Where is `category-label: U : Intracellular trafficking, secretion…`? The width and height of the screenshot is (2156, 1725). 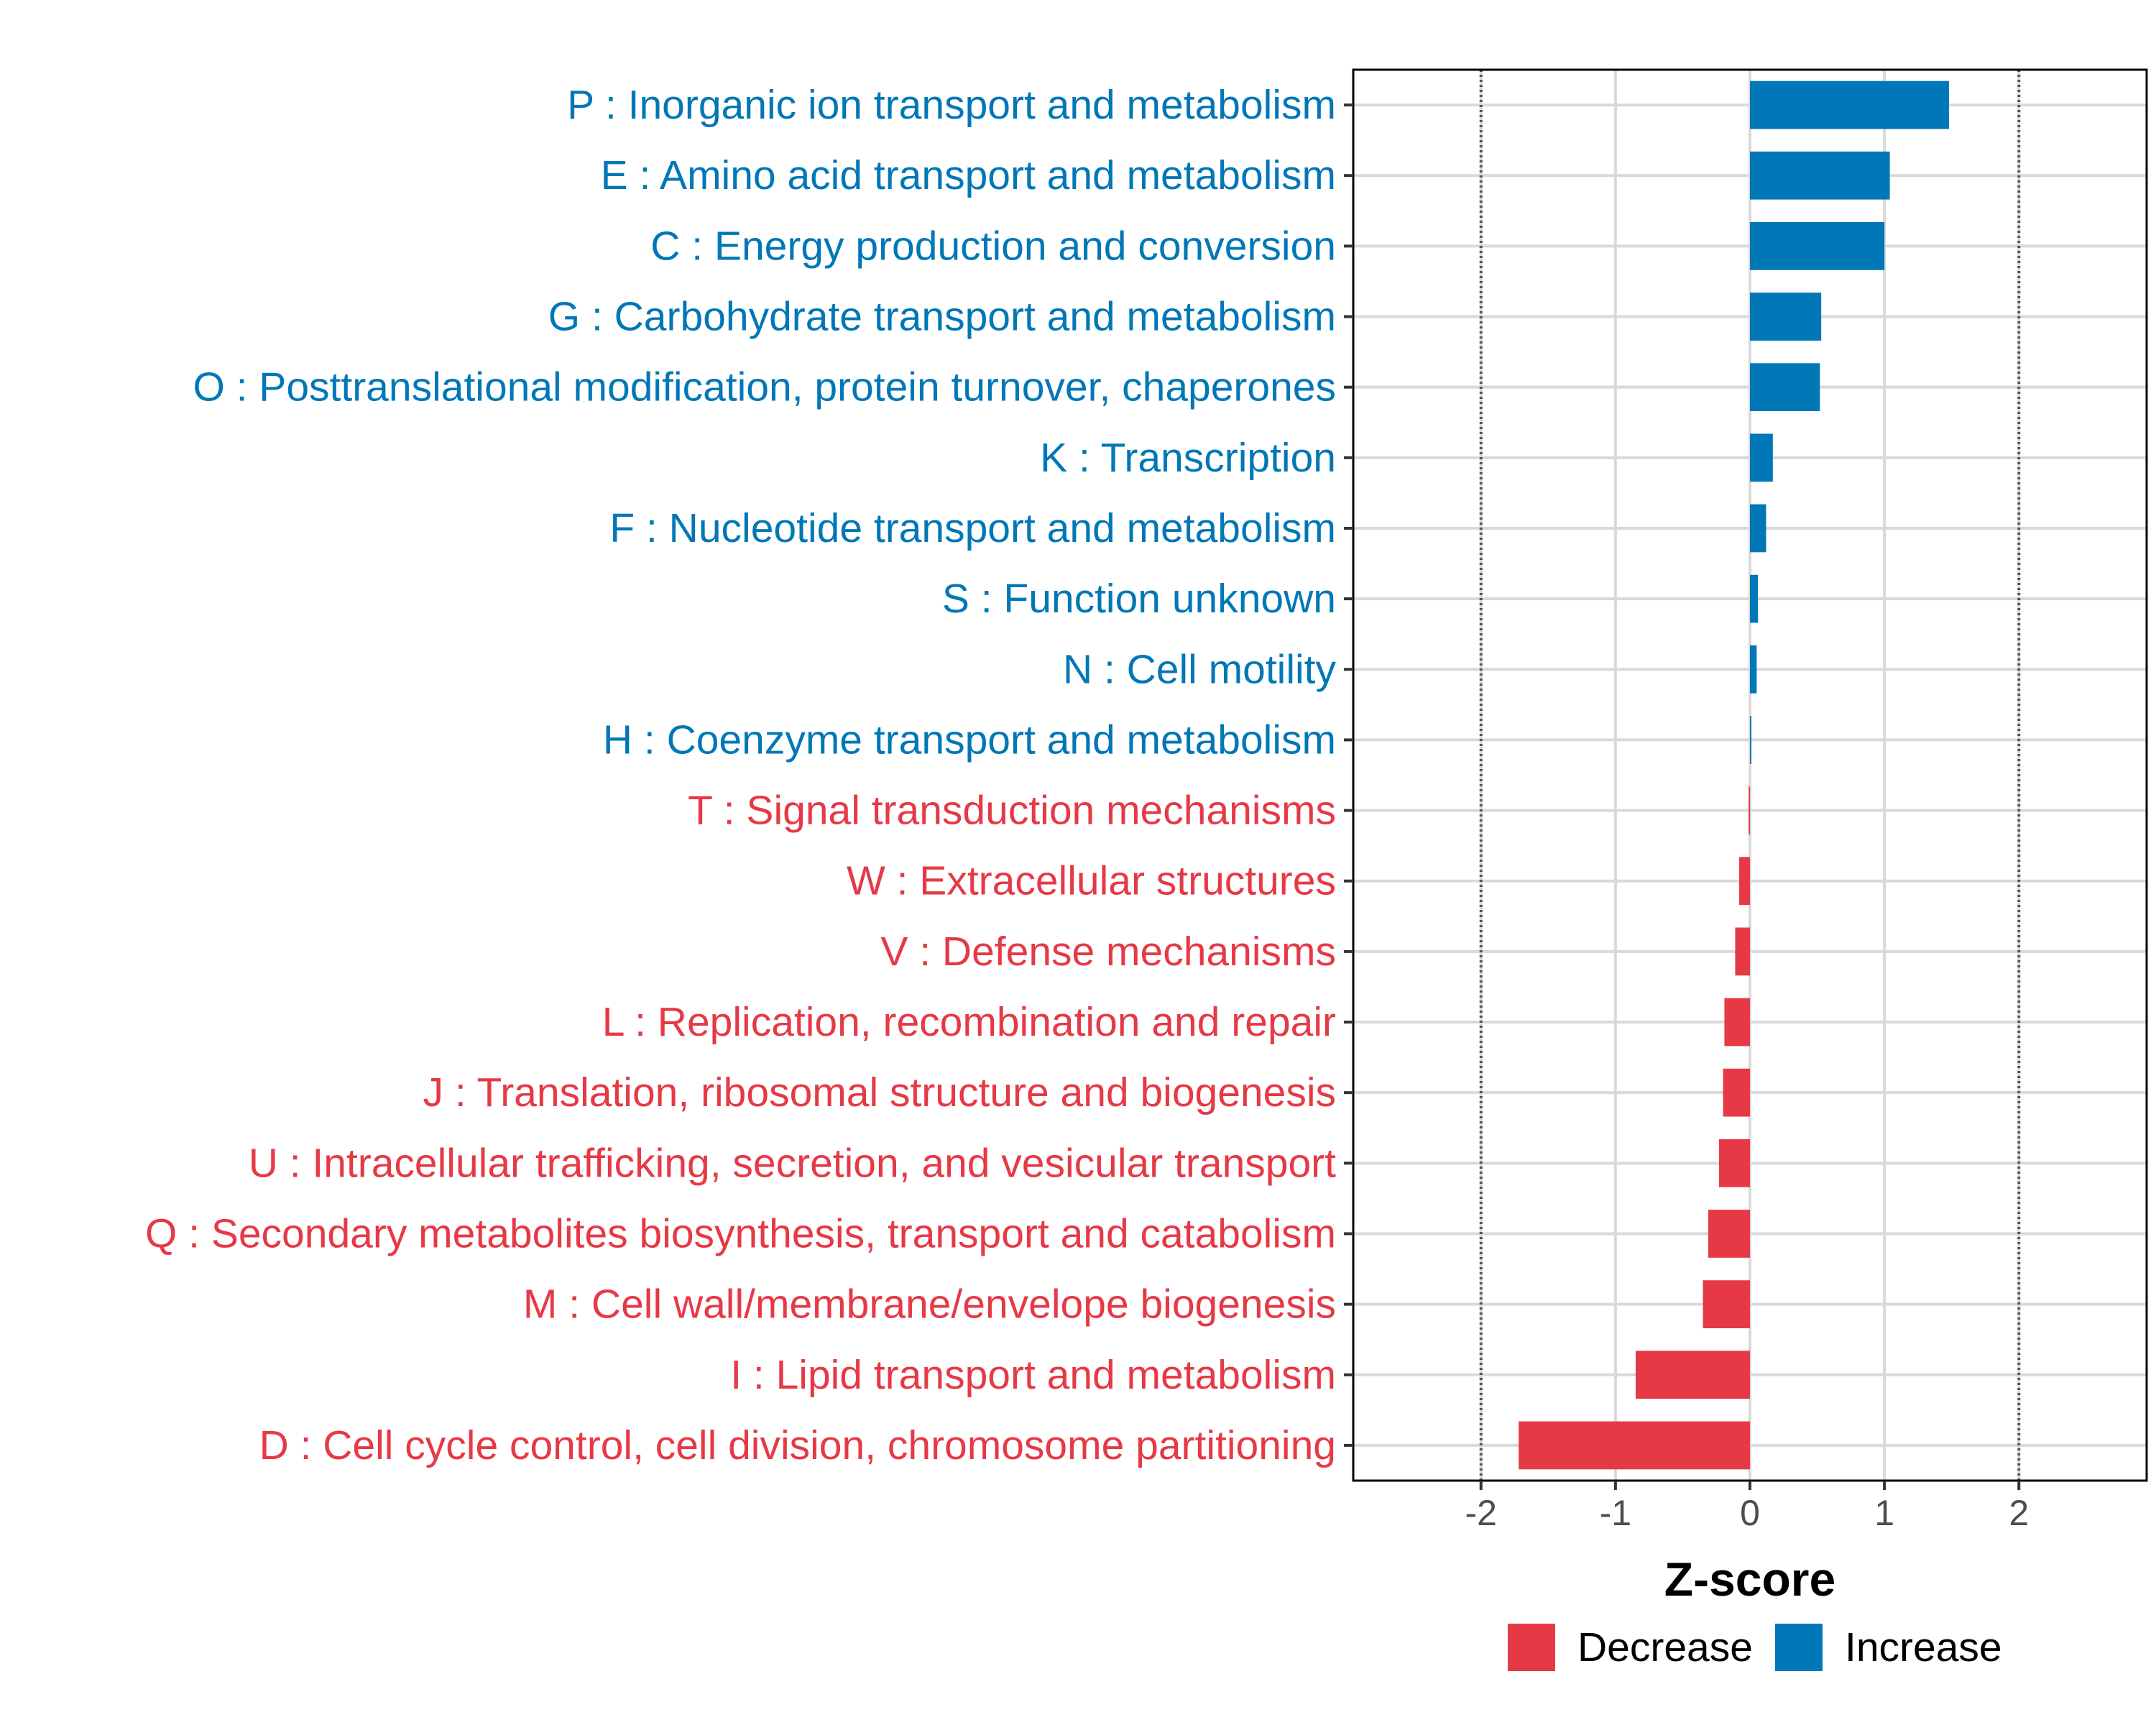 category-label: U : Intracellular trafficking, secretion… is located at coordinates (792, 1163).